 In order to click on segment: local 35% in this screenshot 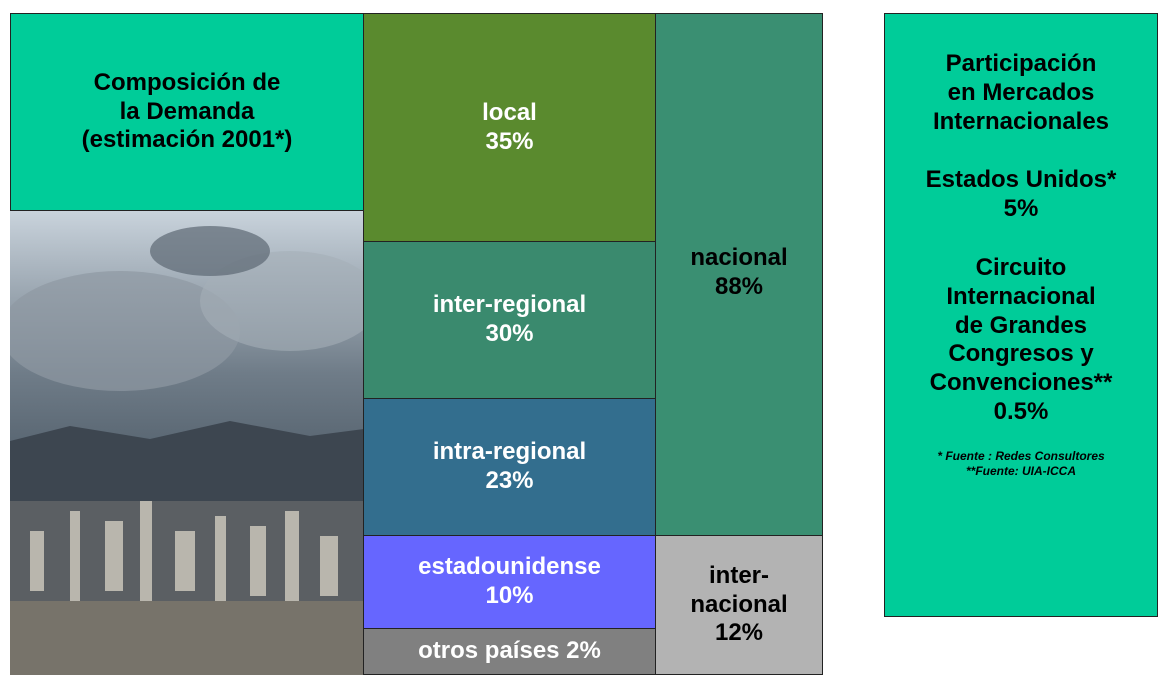, I will do `click(509, 127)`.